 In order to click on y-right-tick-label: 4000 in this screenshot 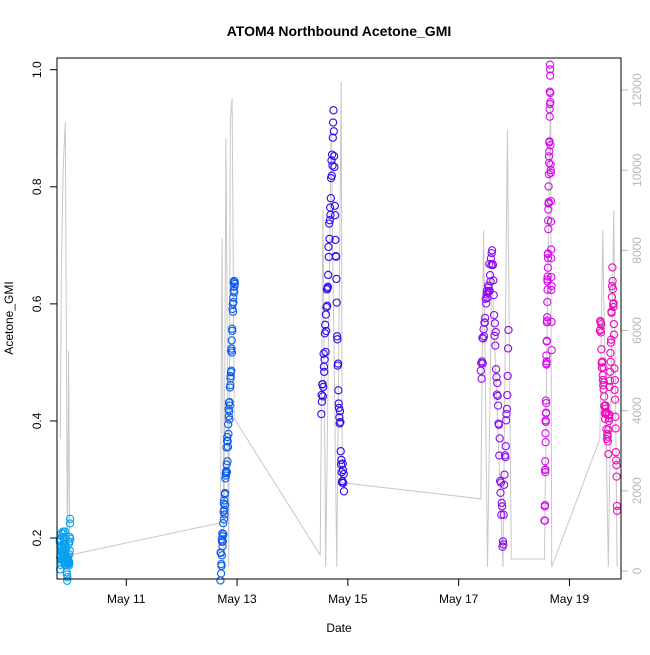, I will do `click(637, 410)`.